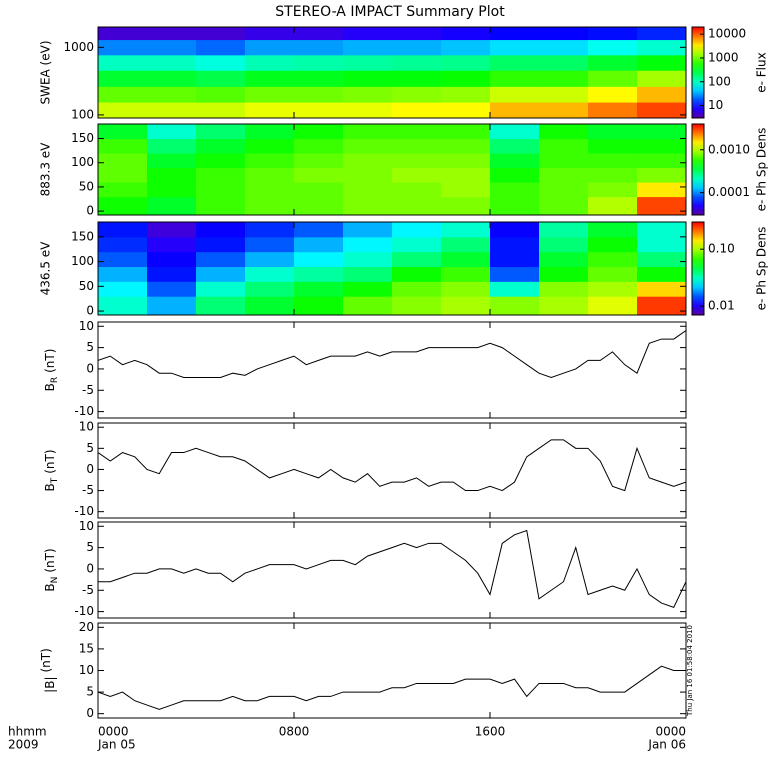 The image size is (780, 780). I want to click on x-tick-label: 0800, so click(294, 732).